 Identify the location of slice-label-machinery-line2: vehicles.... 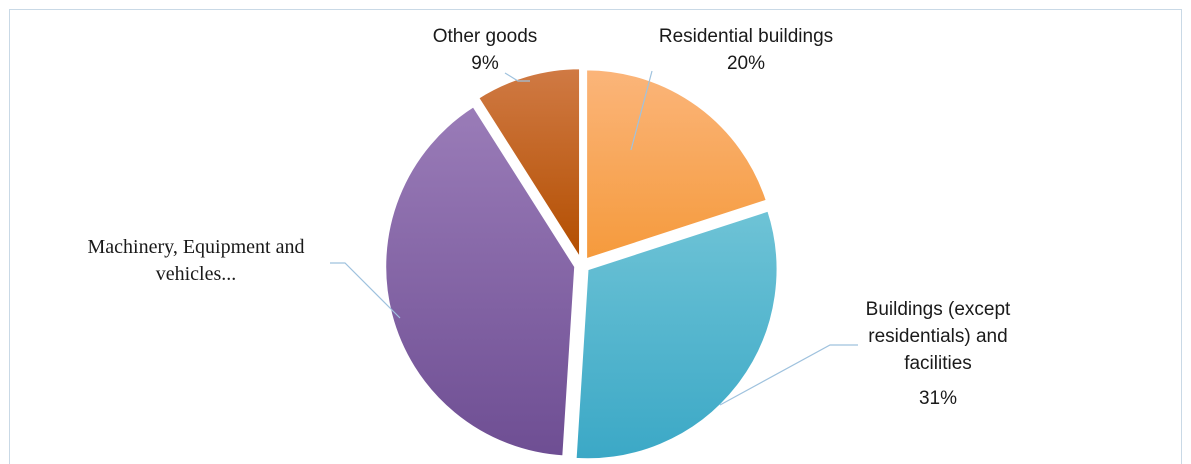
(196, 274).